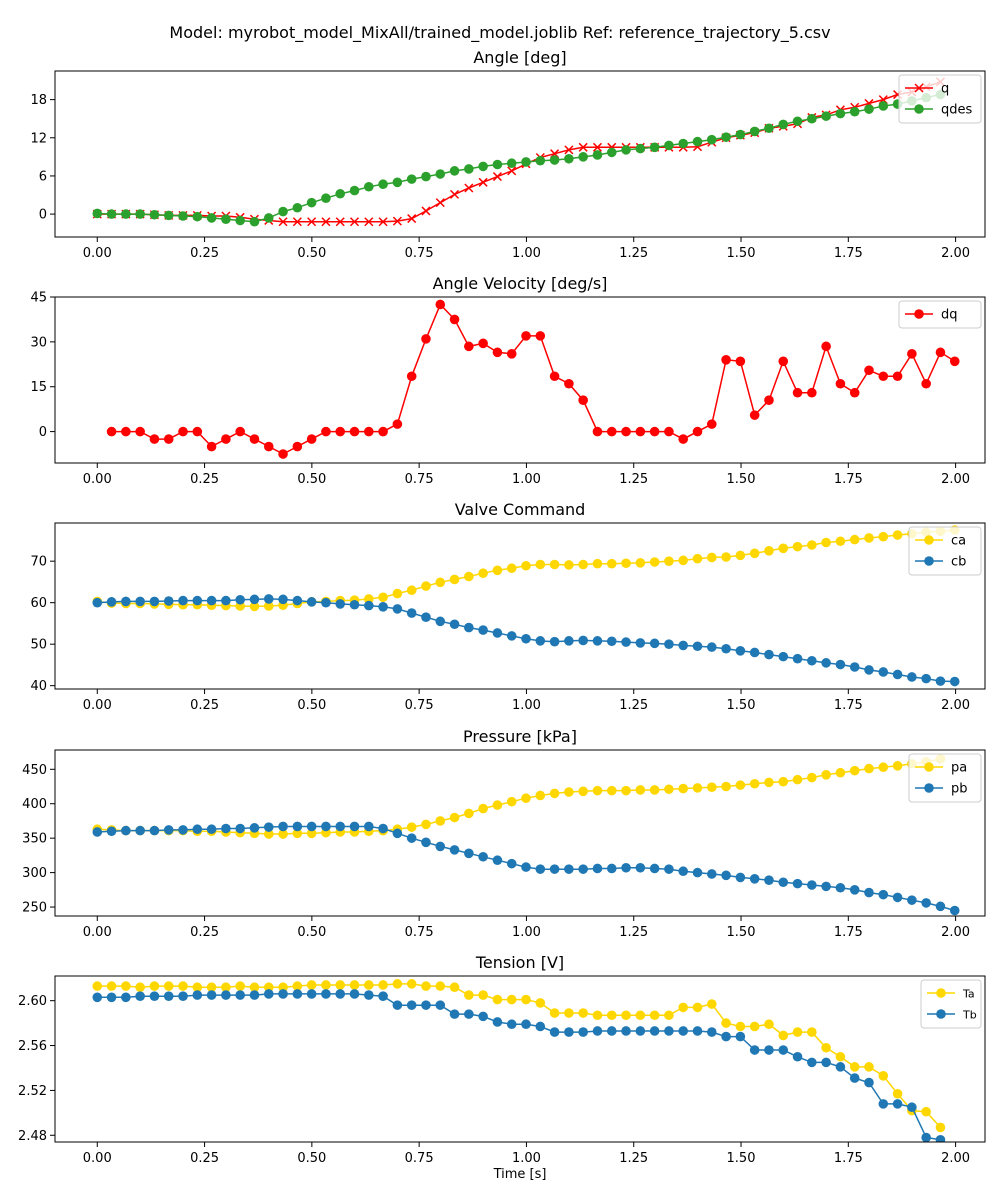 This screenshot has height=1200, width=1000. I want to click on legend-label: qdes, so click(957, 110).